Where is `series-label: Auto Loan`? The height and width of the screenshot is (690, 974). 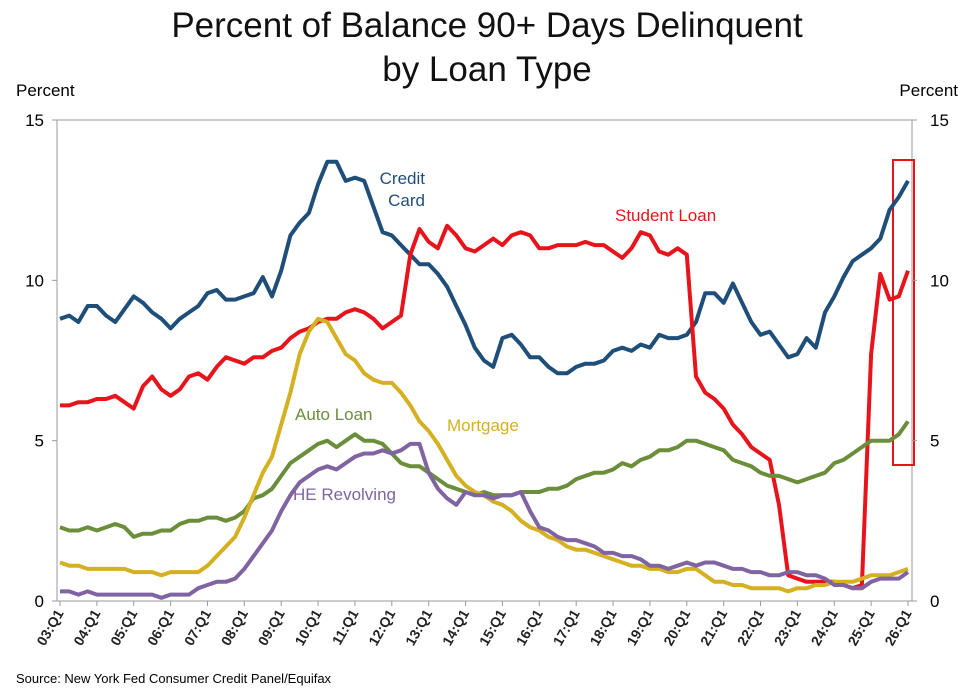 series-label: Auto Loan is located at coordinates (334, 414).